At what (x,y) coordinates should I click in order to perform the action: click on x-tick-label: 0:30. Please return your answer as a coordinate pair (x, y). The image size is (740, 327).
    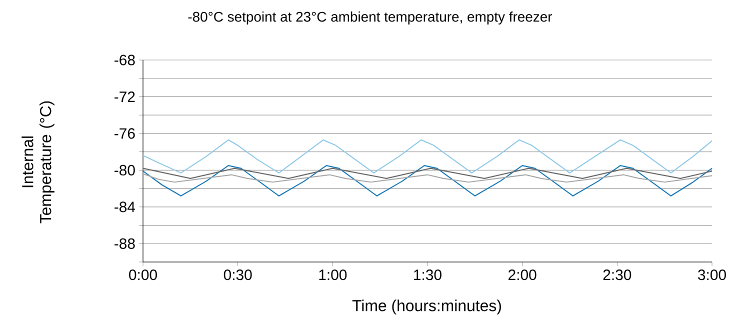
    Looking at the image, I should click on (238, 275).